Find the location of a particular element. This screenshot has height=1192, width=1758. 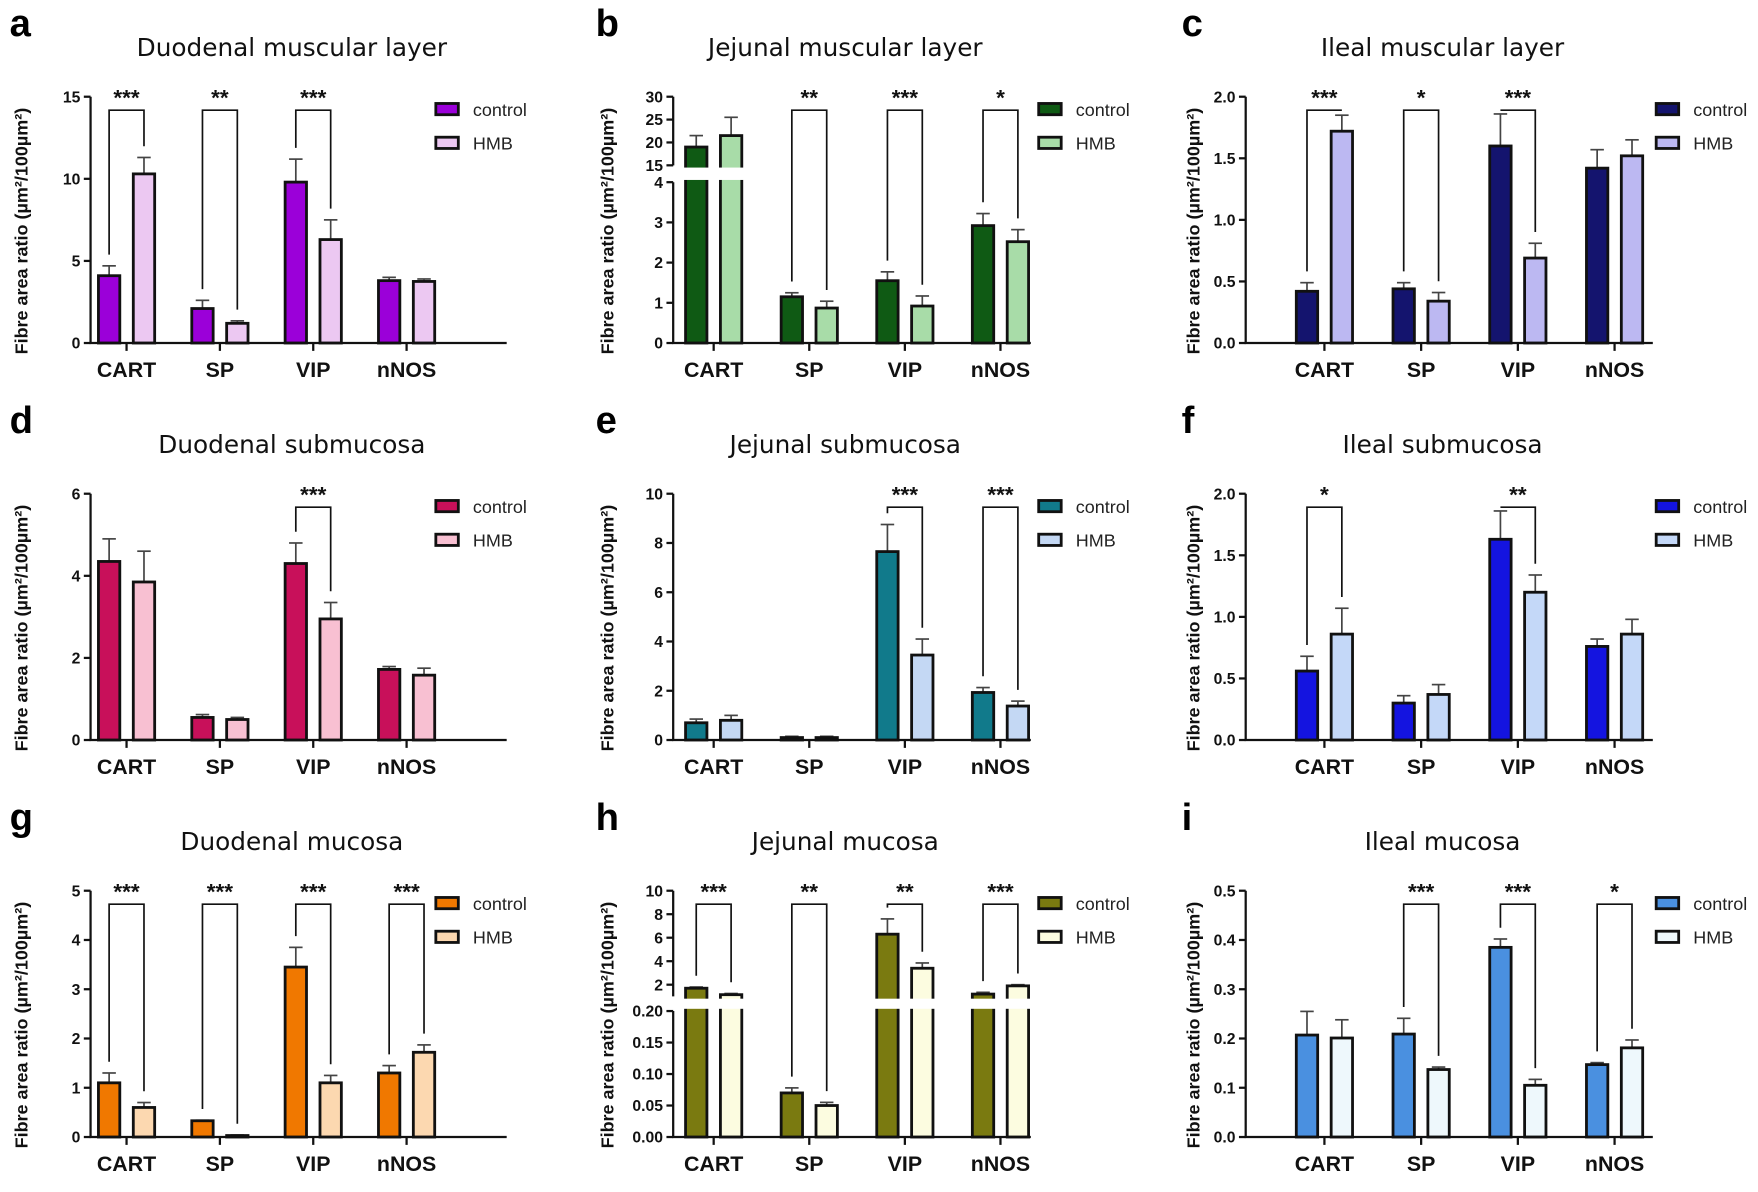

y-tick-label: 0.2 is located at coordinates (1225, 1039).